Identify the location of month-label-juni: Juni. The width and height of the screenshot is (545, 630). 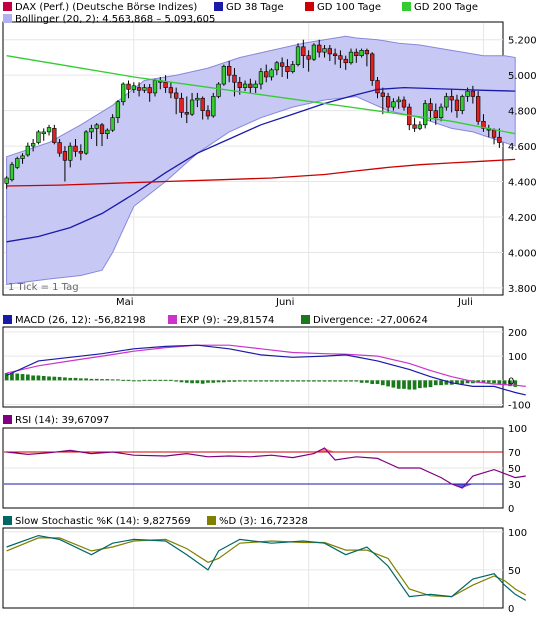
(284, 302).